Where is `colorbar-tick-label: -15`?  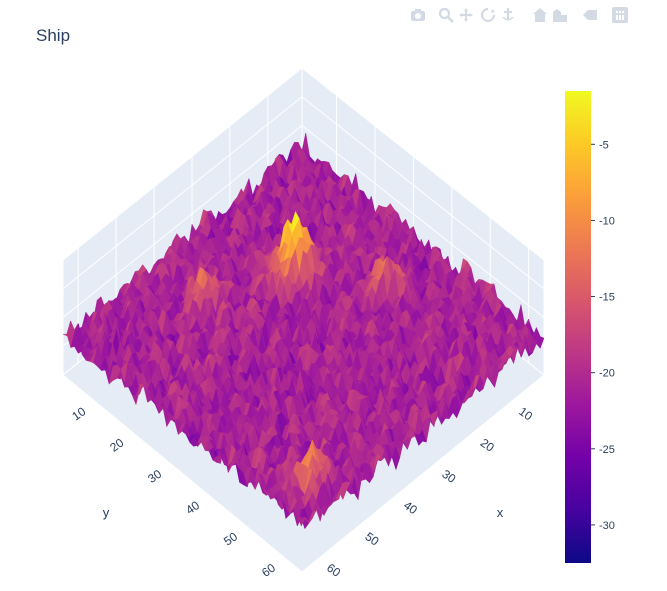 colorbar-tick-label: -15 is located at coordinates (607, 298).